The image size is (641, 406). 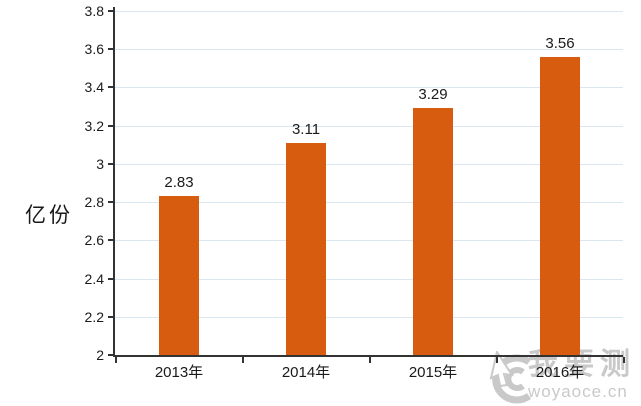 I want to click on y-tick-label: 3.8, so click(x=94, y=11).